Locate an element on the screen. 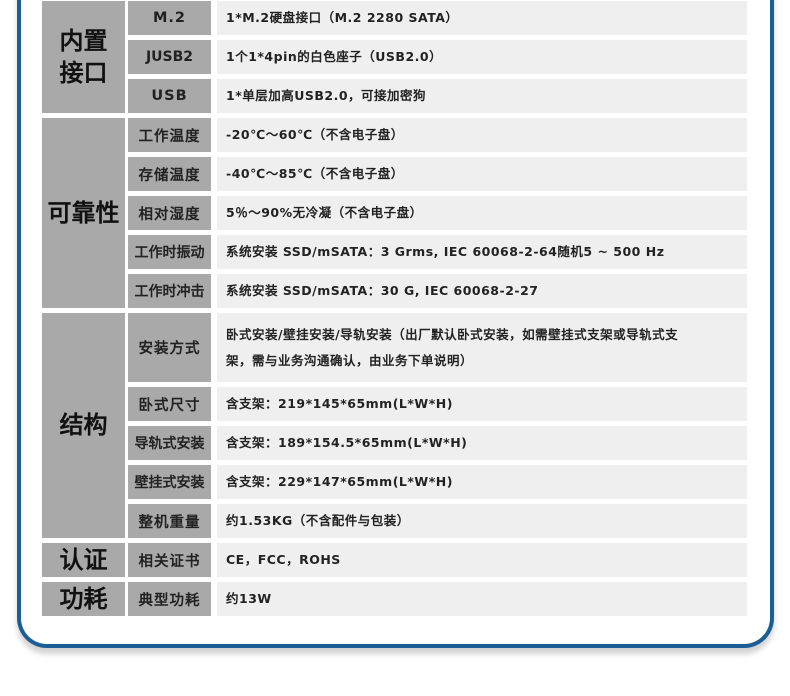 The width and height of the screenshot is (790, 696). category-label: 可靠性 is located at coordinates (83, 213).